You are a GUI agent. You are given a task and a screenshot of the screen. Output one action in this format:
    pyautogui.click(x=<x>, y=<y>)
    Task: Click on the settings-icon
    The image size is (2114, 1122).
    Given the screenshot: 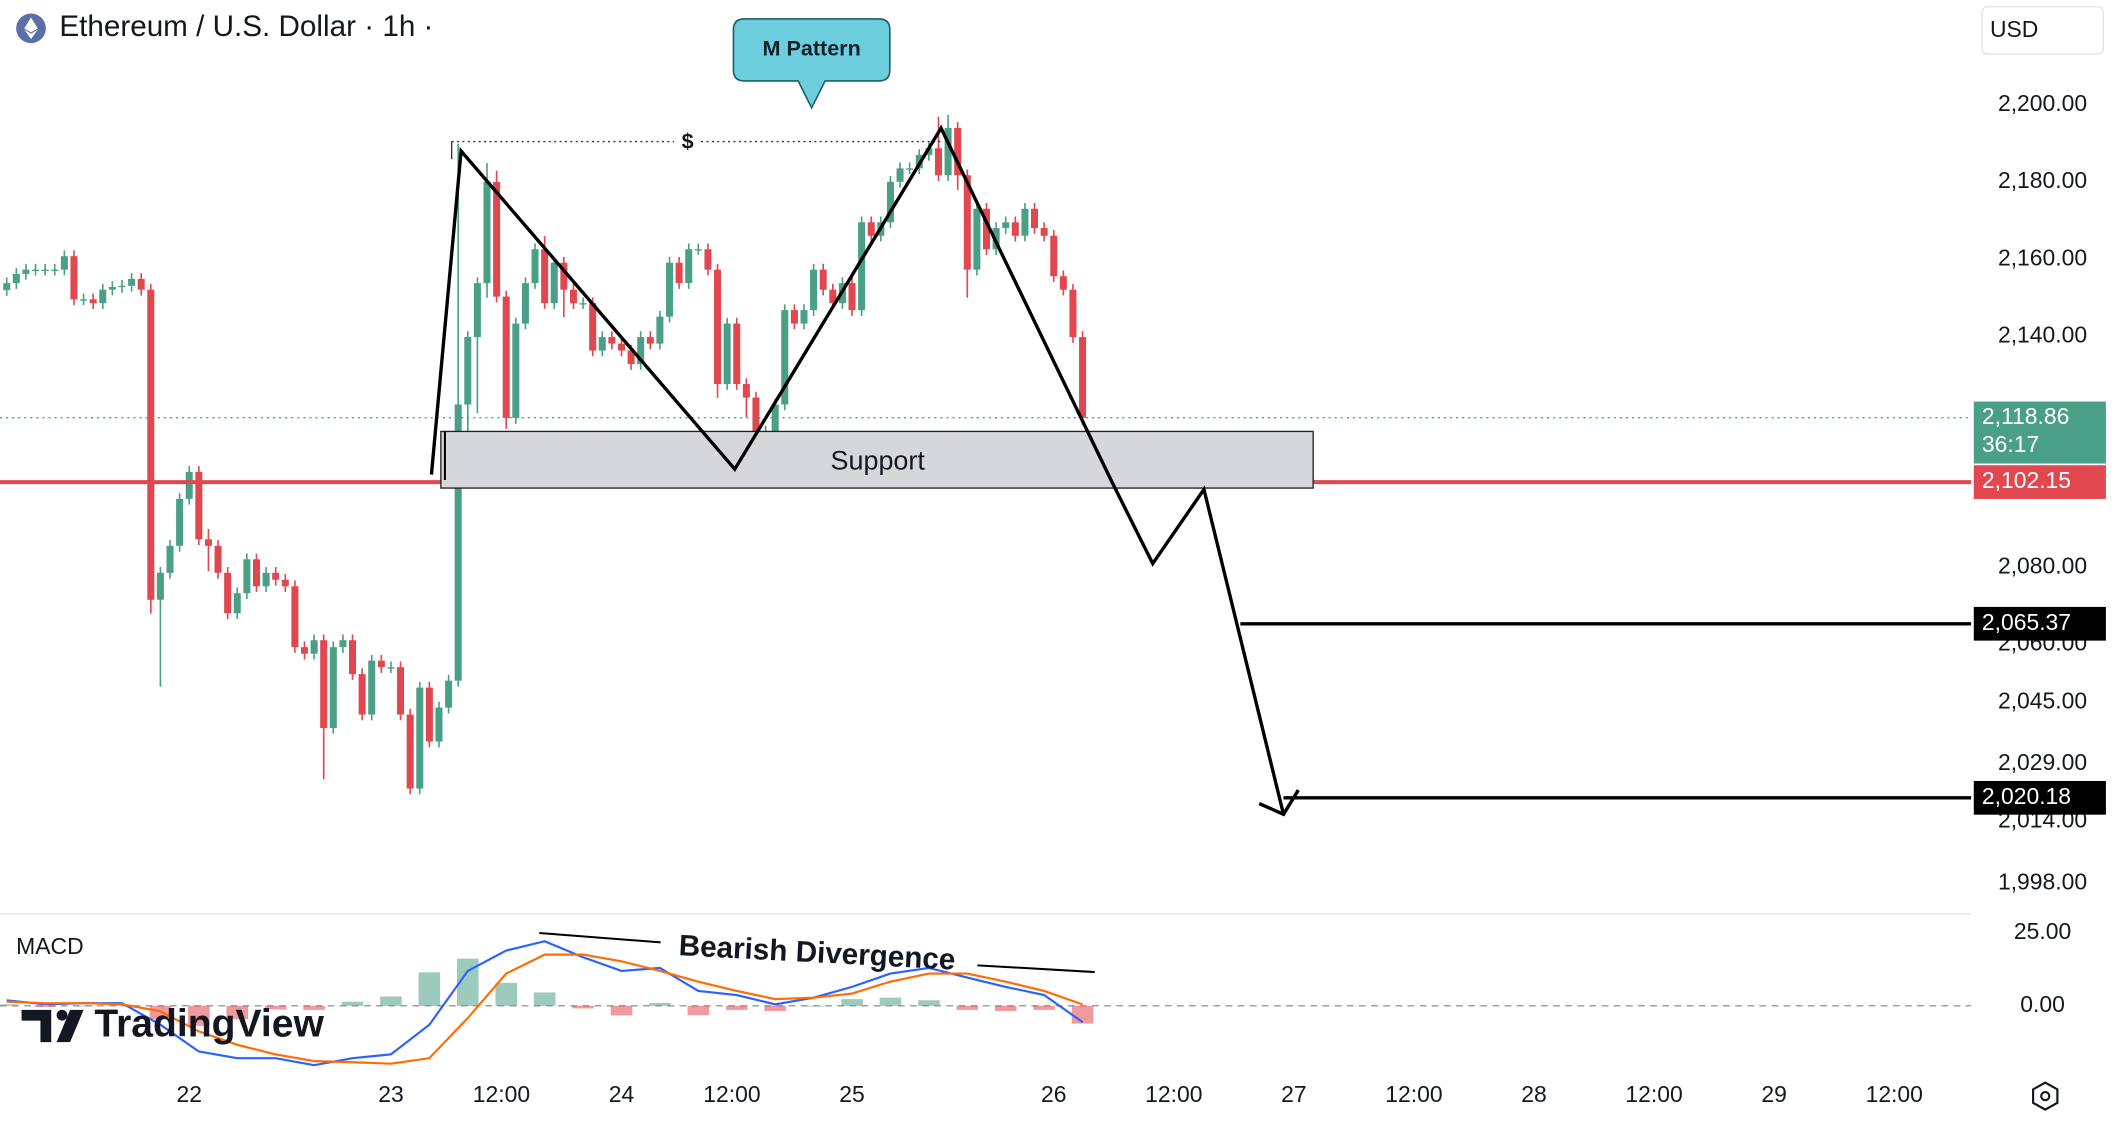 What is the action you would take?
    pyautogui.click(x=2045, y=1096)
    